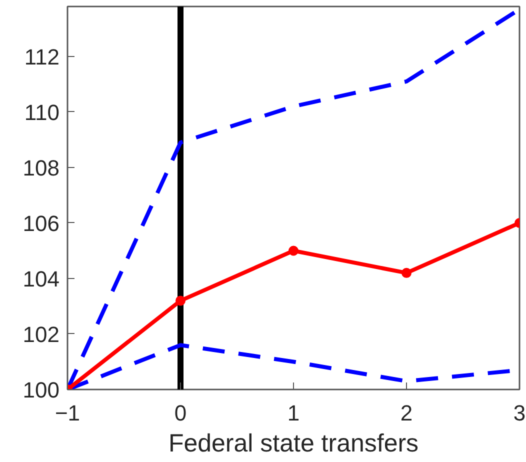  Describe the element at coordinates (406, 413) in the screenshot. I see `x-tick-label: 2` at that location.